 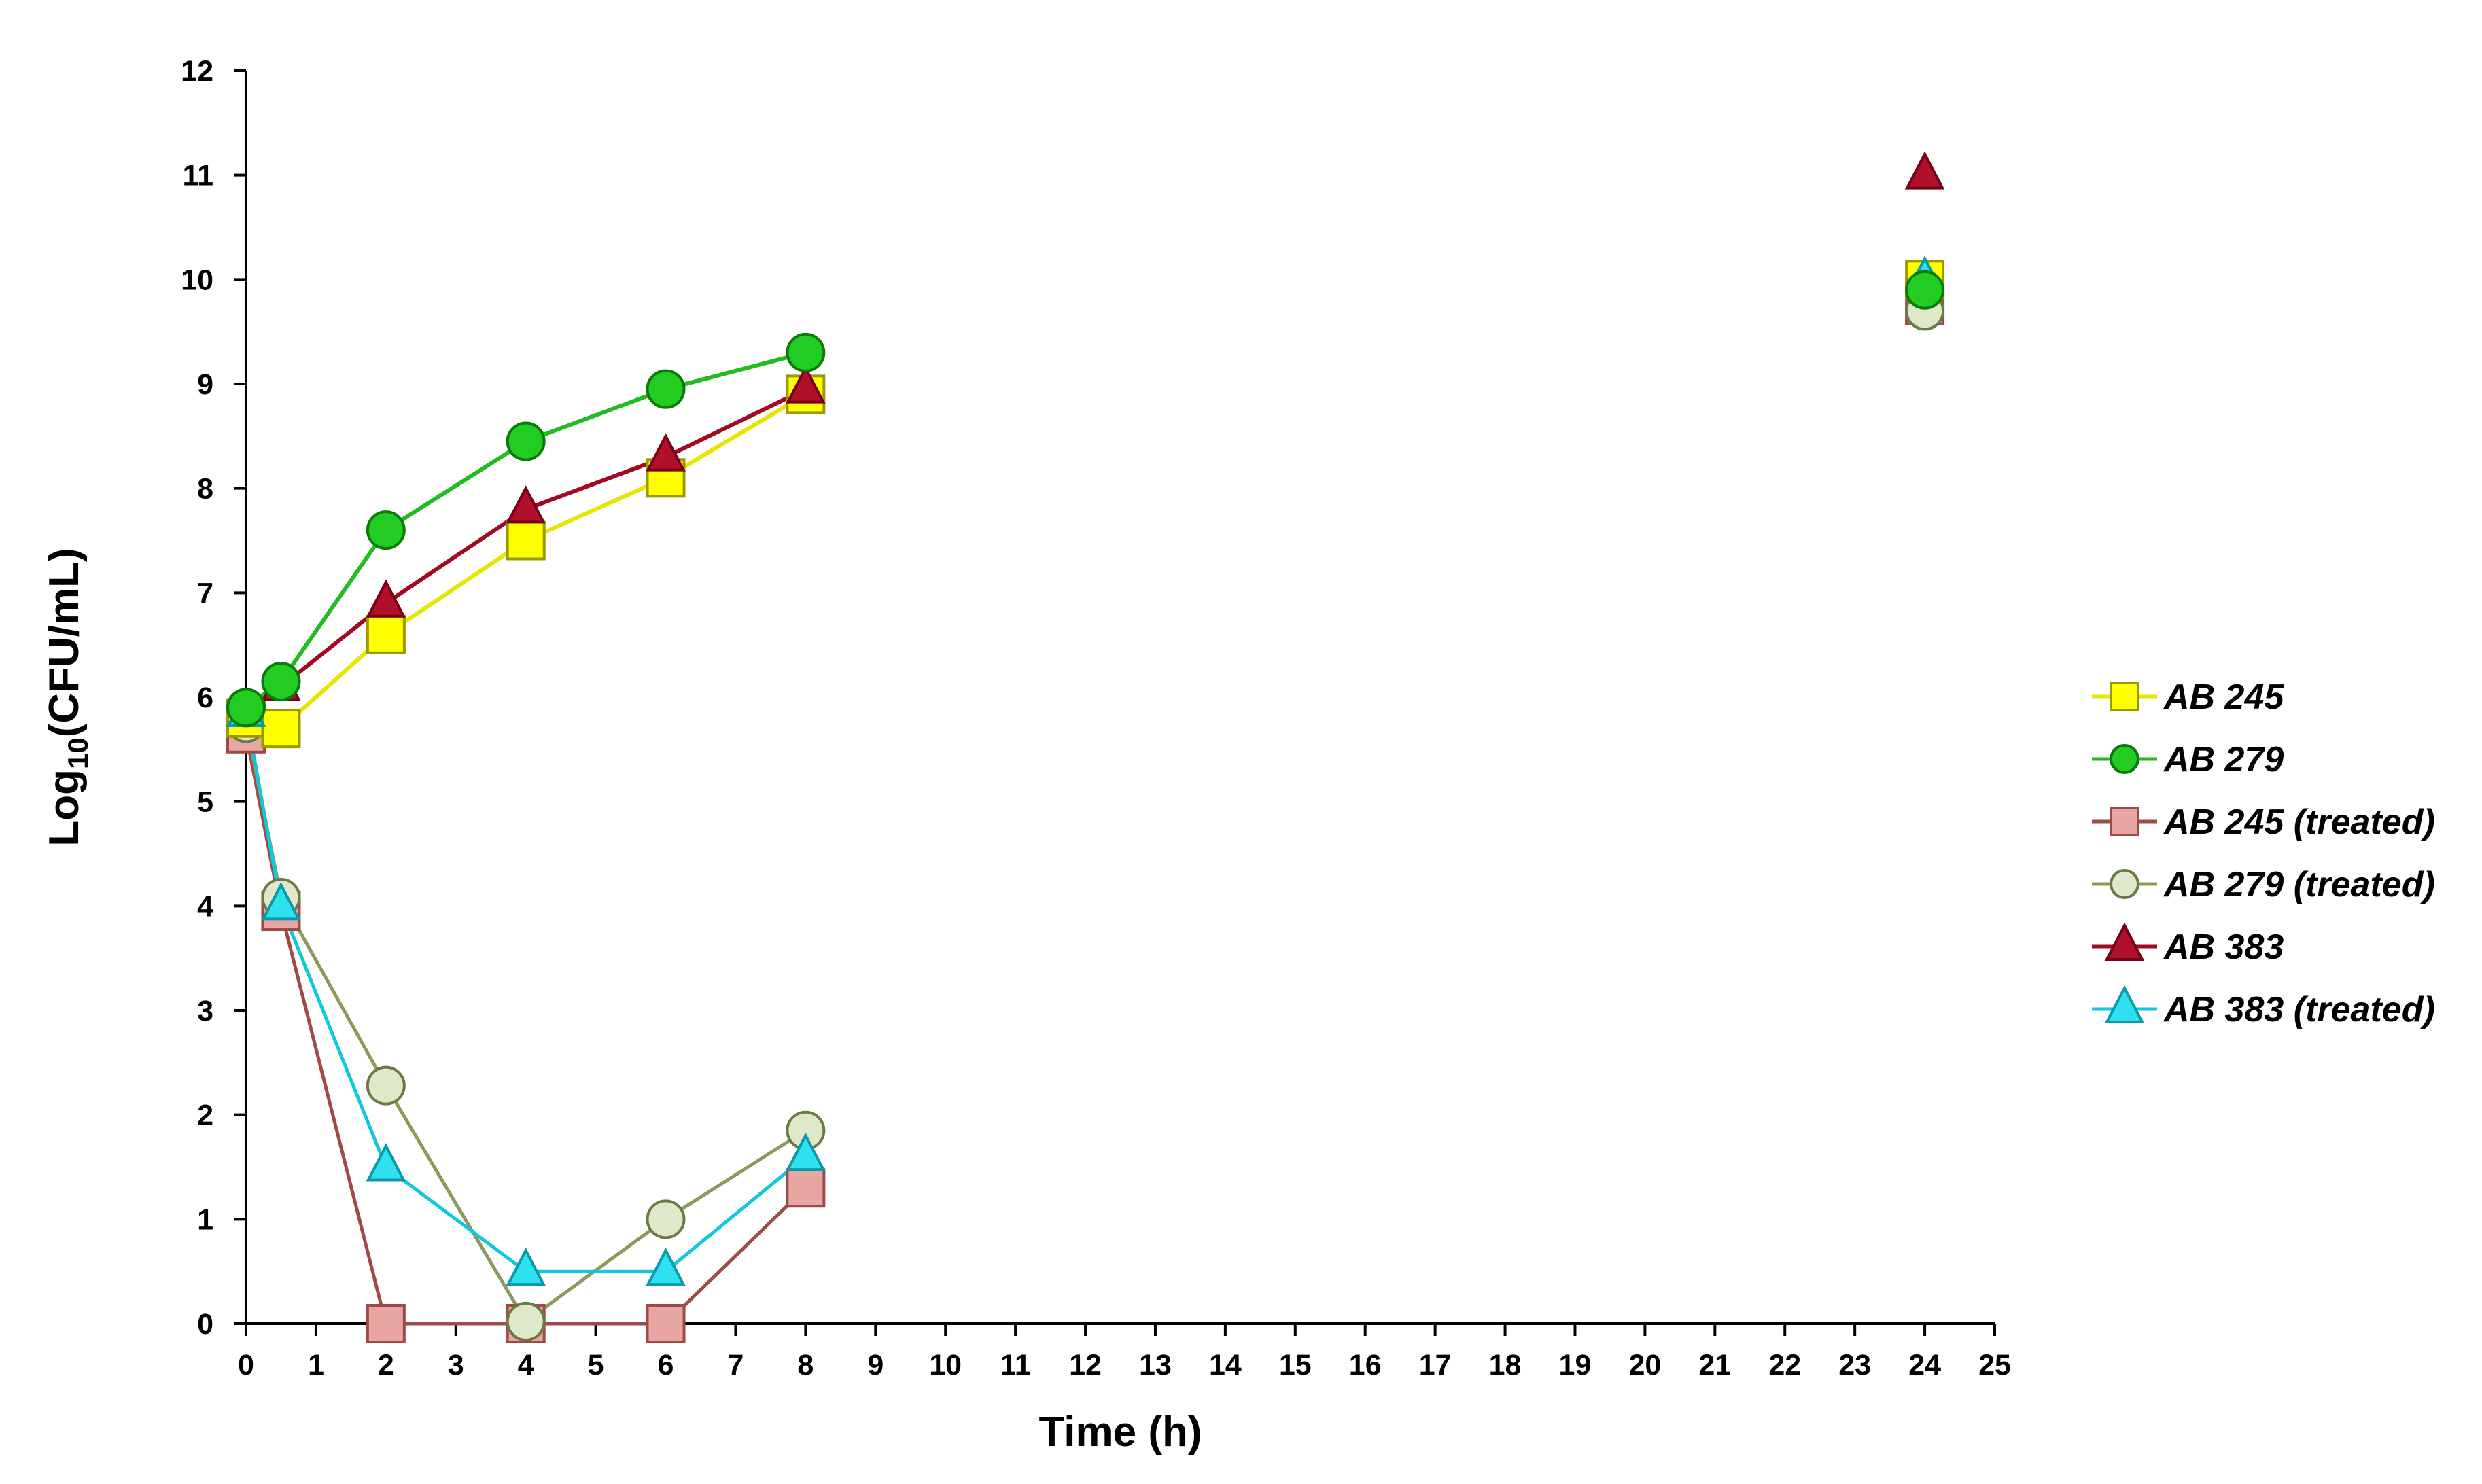 I want to click on x-tick-label: 6, so click(x=666, y=1365).